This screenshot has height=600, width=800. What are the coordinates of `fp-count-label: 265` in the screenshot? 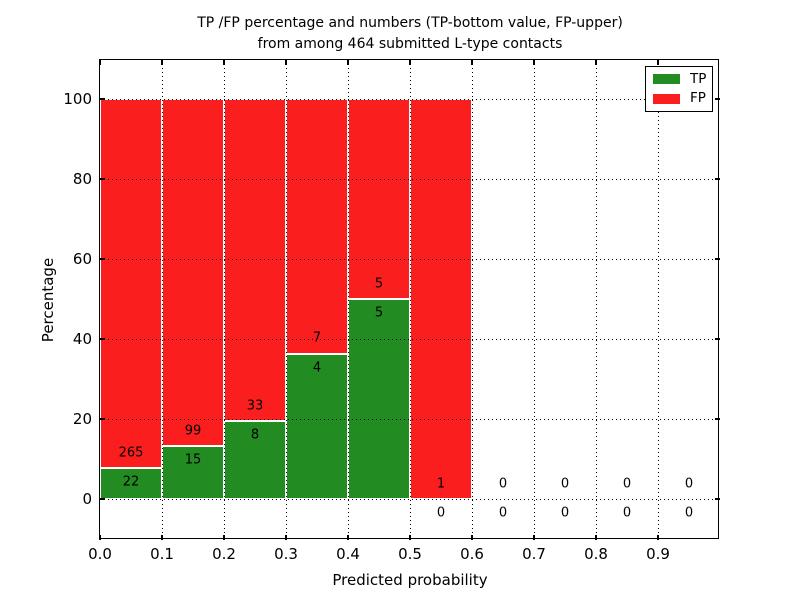 It's located at (131, 453).